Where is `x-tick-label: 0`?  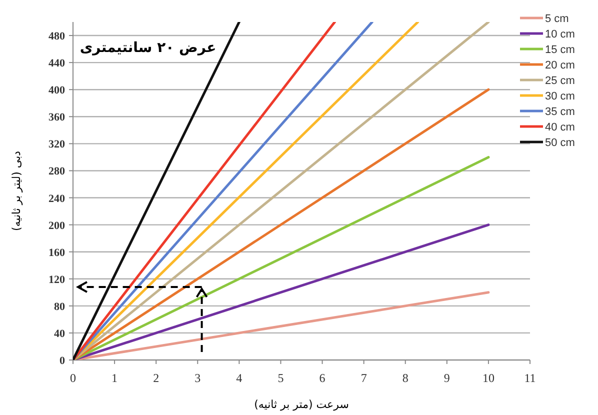
x-tick-label: 0 is located at coordinates (73, 378).